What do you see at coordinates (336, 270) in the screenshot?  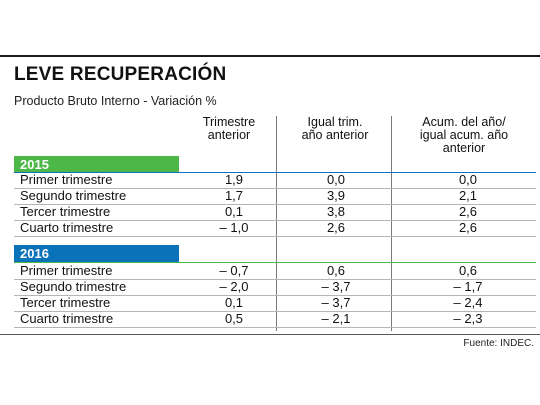 I see `value-igual-trim: 0,6` at bounding box center [336, 270].